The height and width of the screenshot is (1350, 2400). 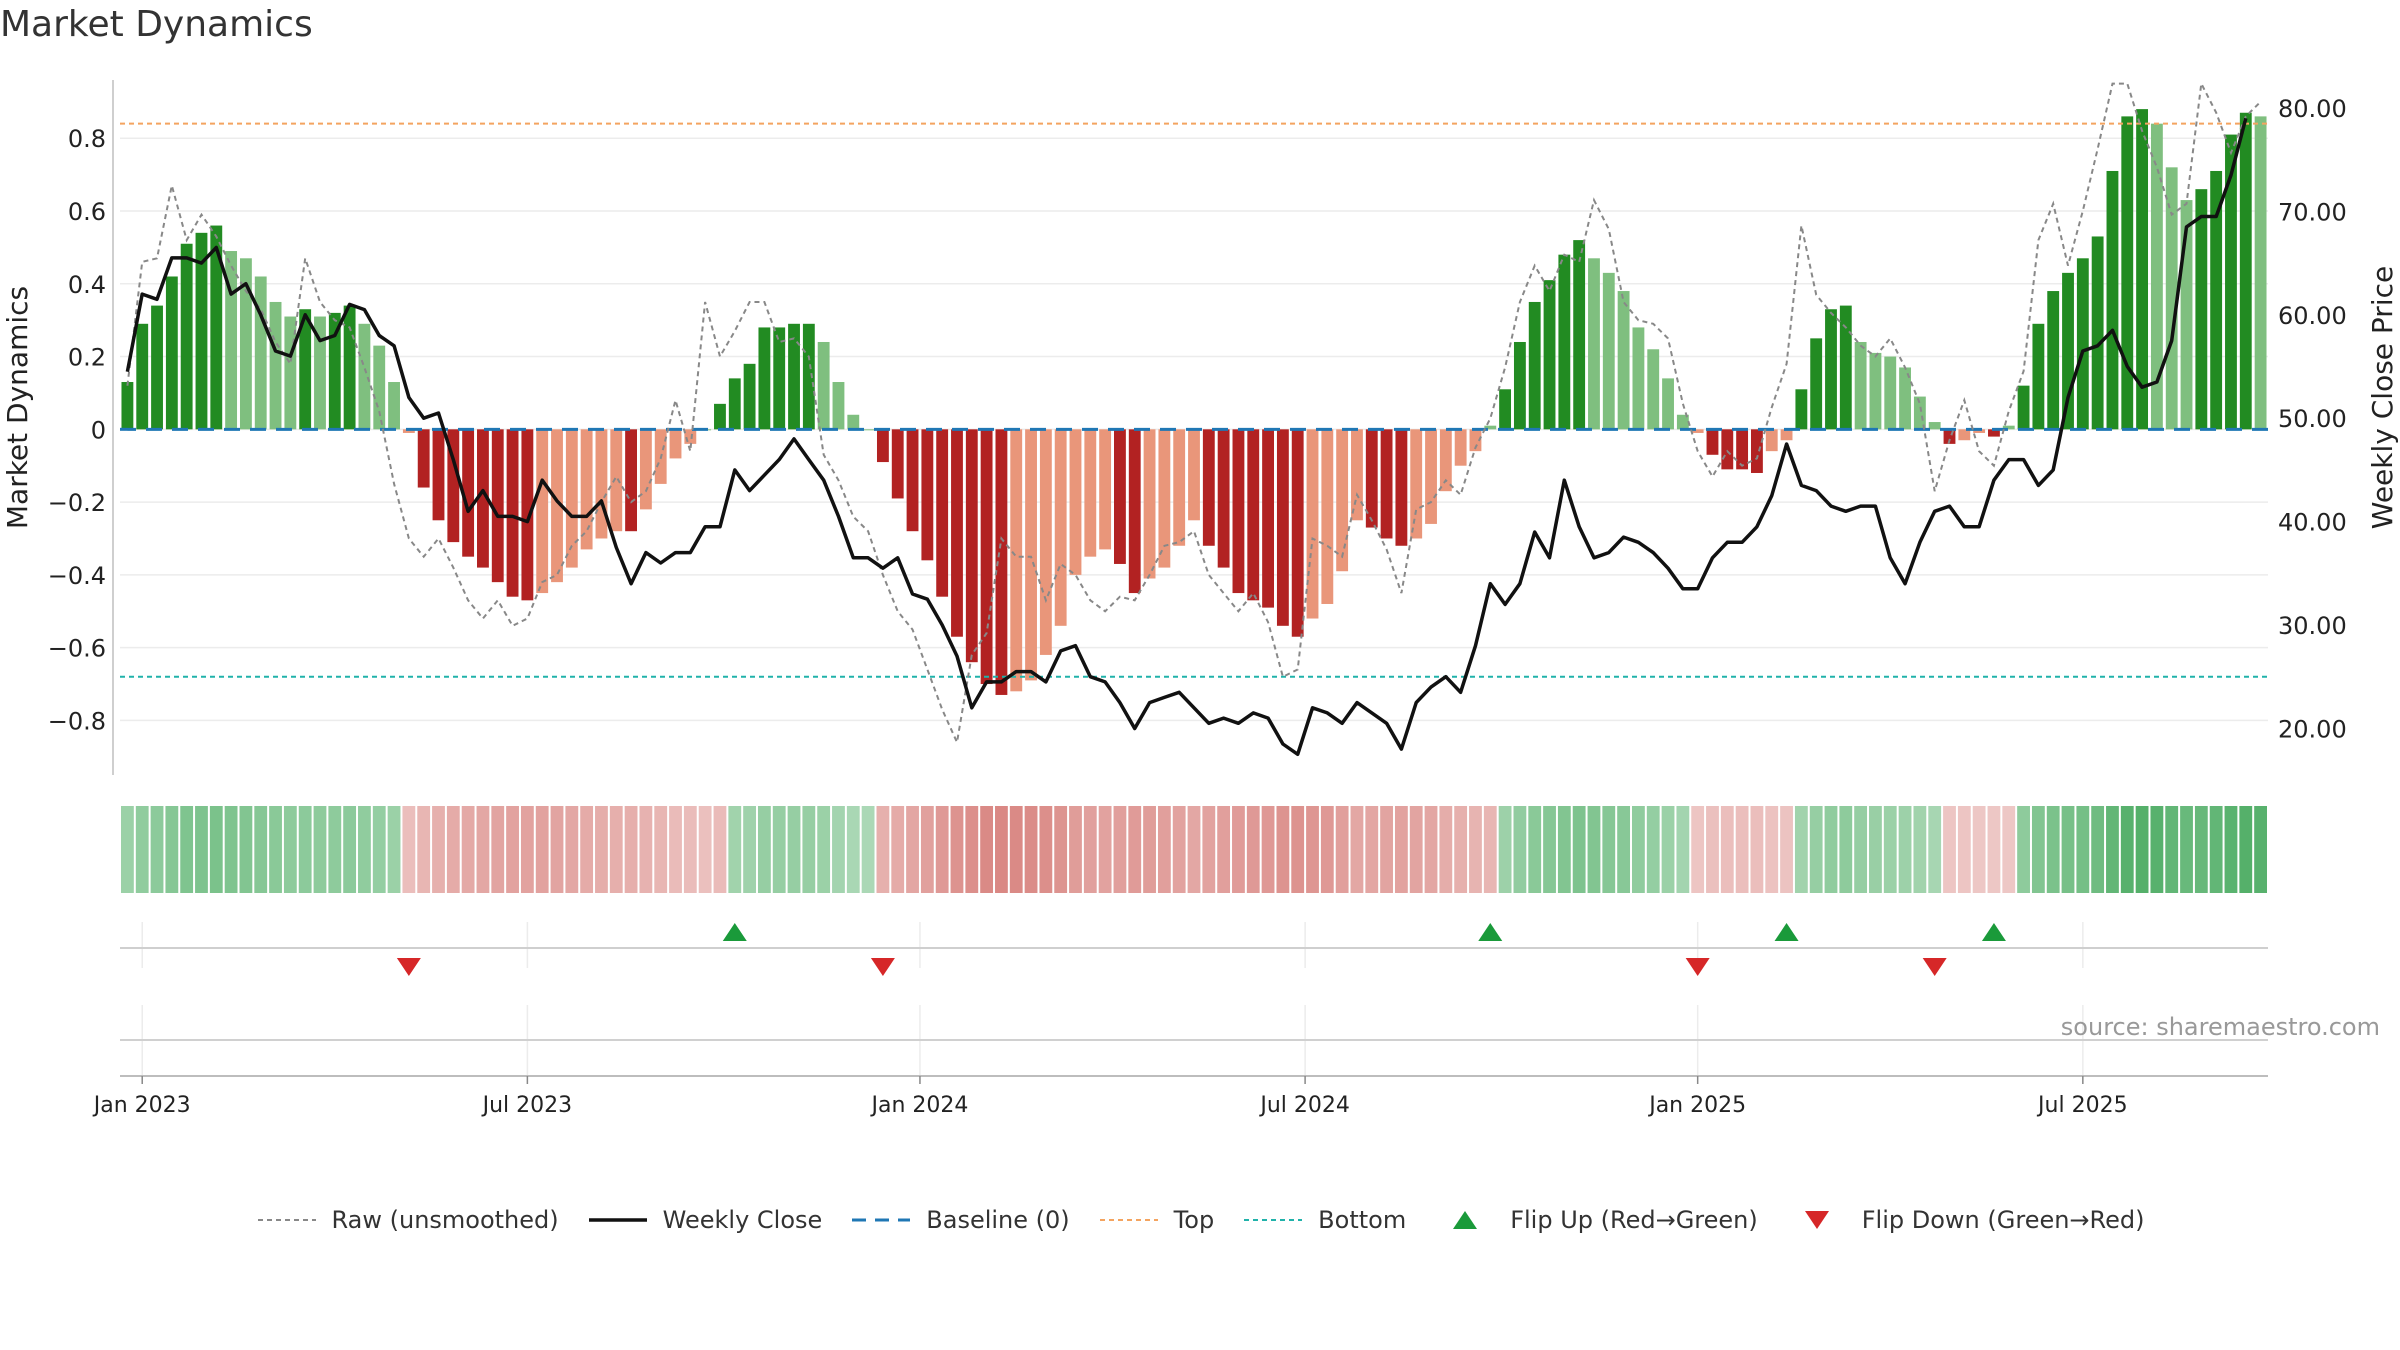 What do you see at coordinates (77, 503) in the screenshot?
I see `left-tick-label: −0.2` at bounding box center [77, 503].